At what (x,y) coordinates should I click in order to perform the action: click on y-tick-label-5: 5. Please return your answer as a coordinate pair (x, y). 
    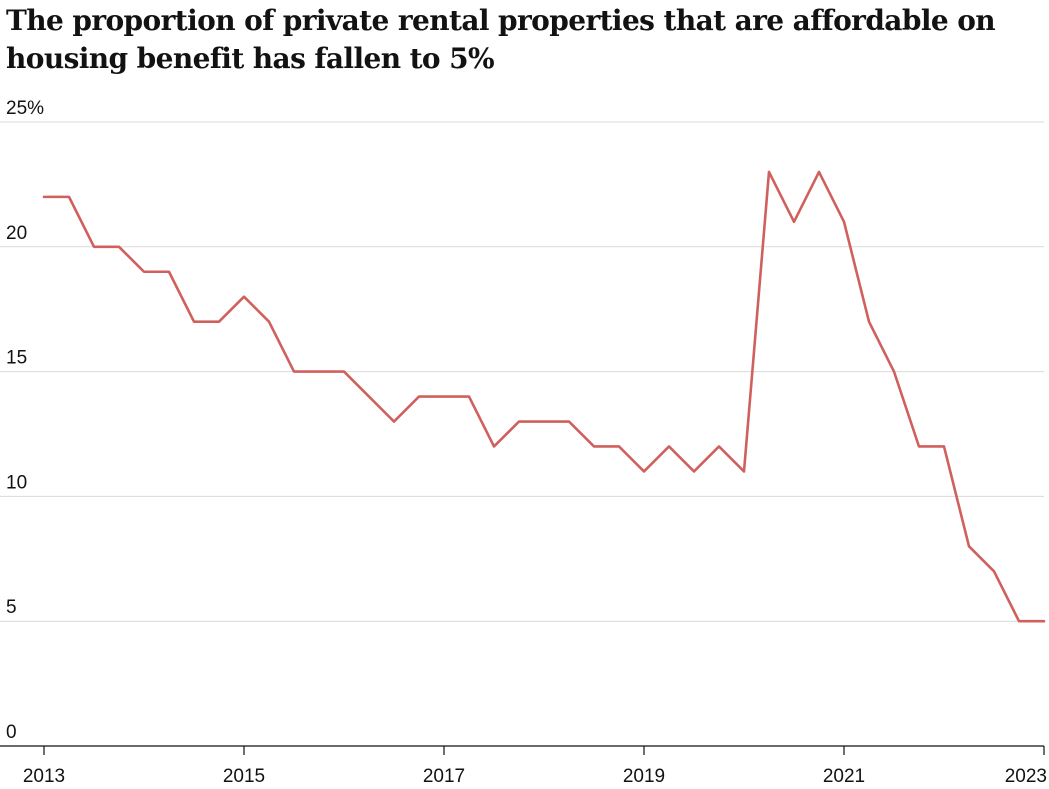
    Looking at the image, I should click on (11, 607).